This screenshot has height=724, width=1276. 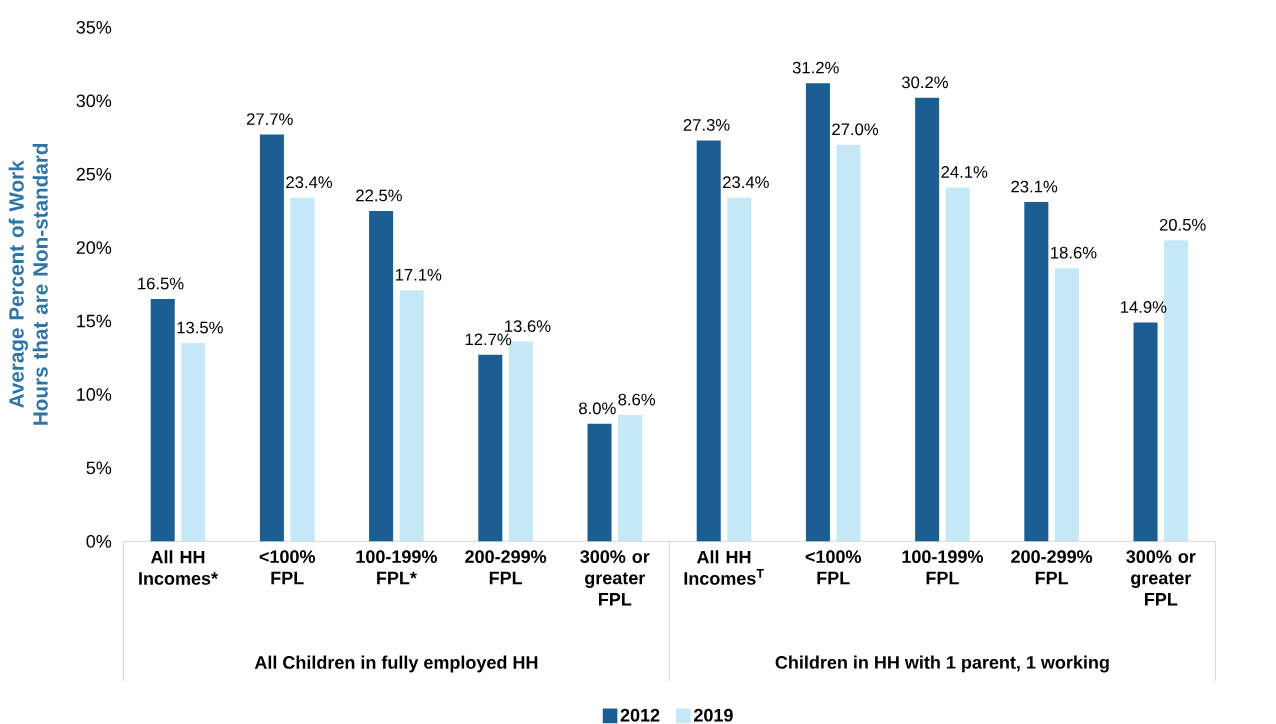 I want to click on data-label: 24.1%, so click(x=964, y=172).